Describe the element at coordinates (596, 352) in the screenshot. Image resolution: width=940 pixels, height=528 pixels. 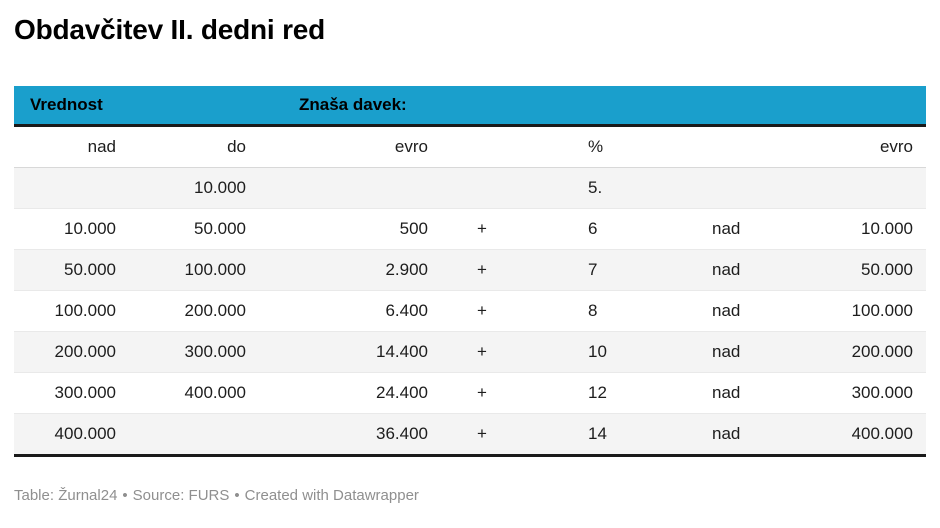
I see `table-cell: 10` at that location.